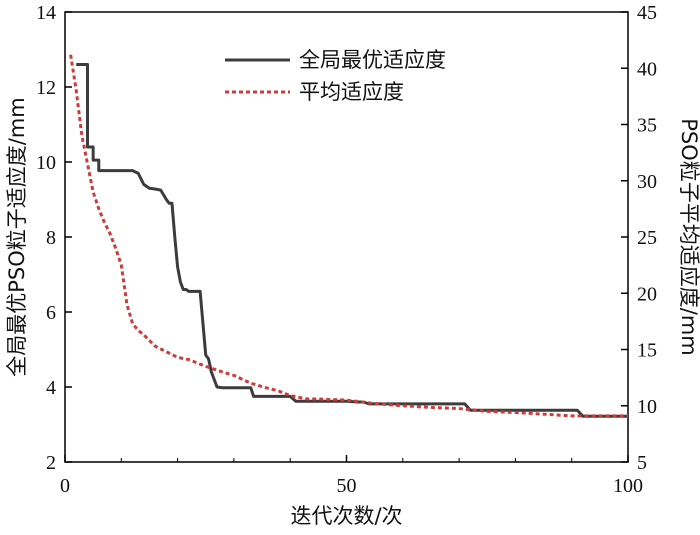 This screenshot has height=535, width=700. Describe the element at coordinates (51, 388) in the screenshot. I see `y-left-tick-label: 4` at that location.